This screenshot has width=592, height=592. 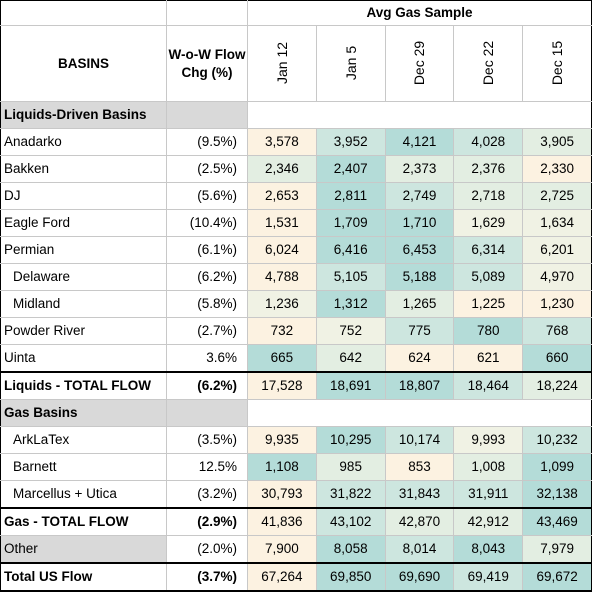 What do you see at coordinates (350, 549) in the screenshot?
I see `flow-value: 8,058` at bounding box center [350, 549].